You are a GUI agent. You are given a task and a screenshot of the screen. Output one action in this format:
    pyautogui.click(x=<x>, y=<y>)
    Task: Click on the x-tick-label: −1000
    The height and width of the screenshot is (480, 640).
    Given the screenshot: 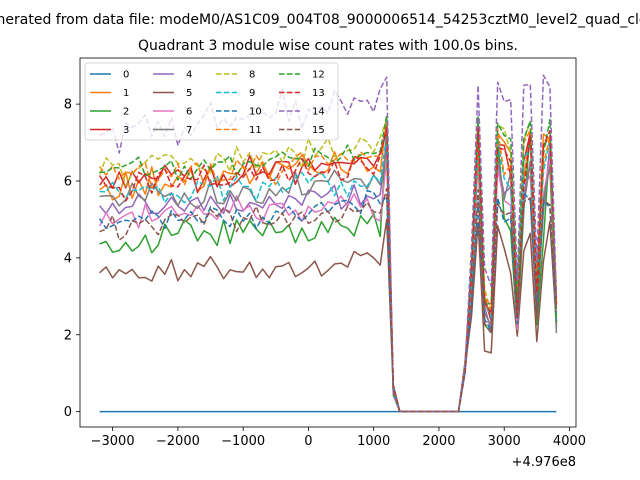 What is the action you would take?
    pyautogui.click(x=243, y=441)
    